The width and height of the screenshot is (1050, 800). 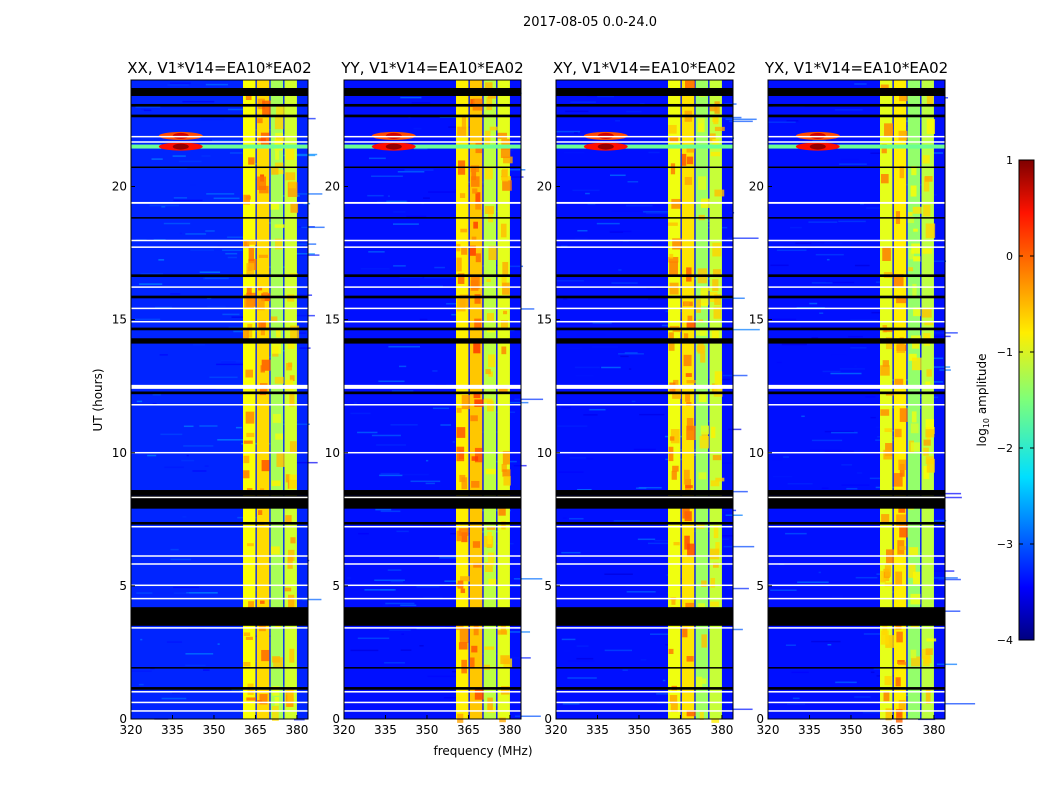 What do you see at coordinates (544, 187) in the screenshot?
I see `y-tick-label: 20` at bounding box center [544, 187].